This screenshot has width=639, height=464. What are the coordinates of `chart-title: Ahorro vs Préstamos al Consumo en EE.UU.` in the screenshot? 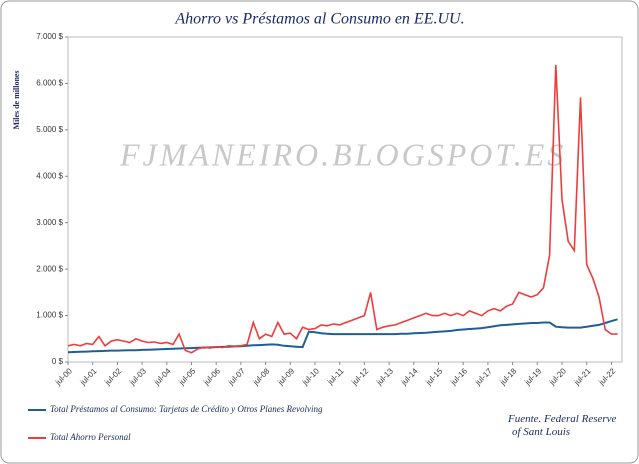 It's located at (319, 19).